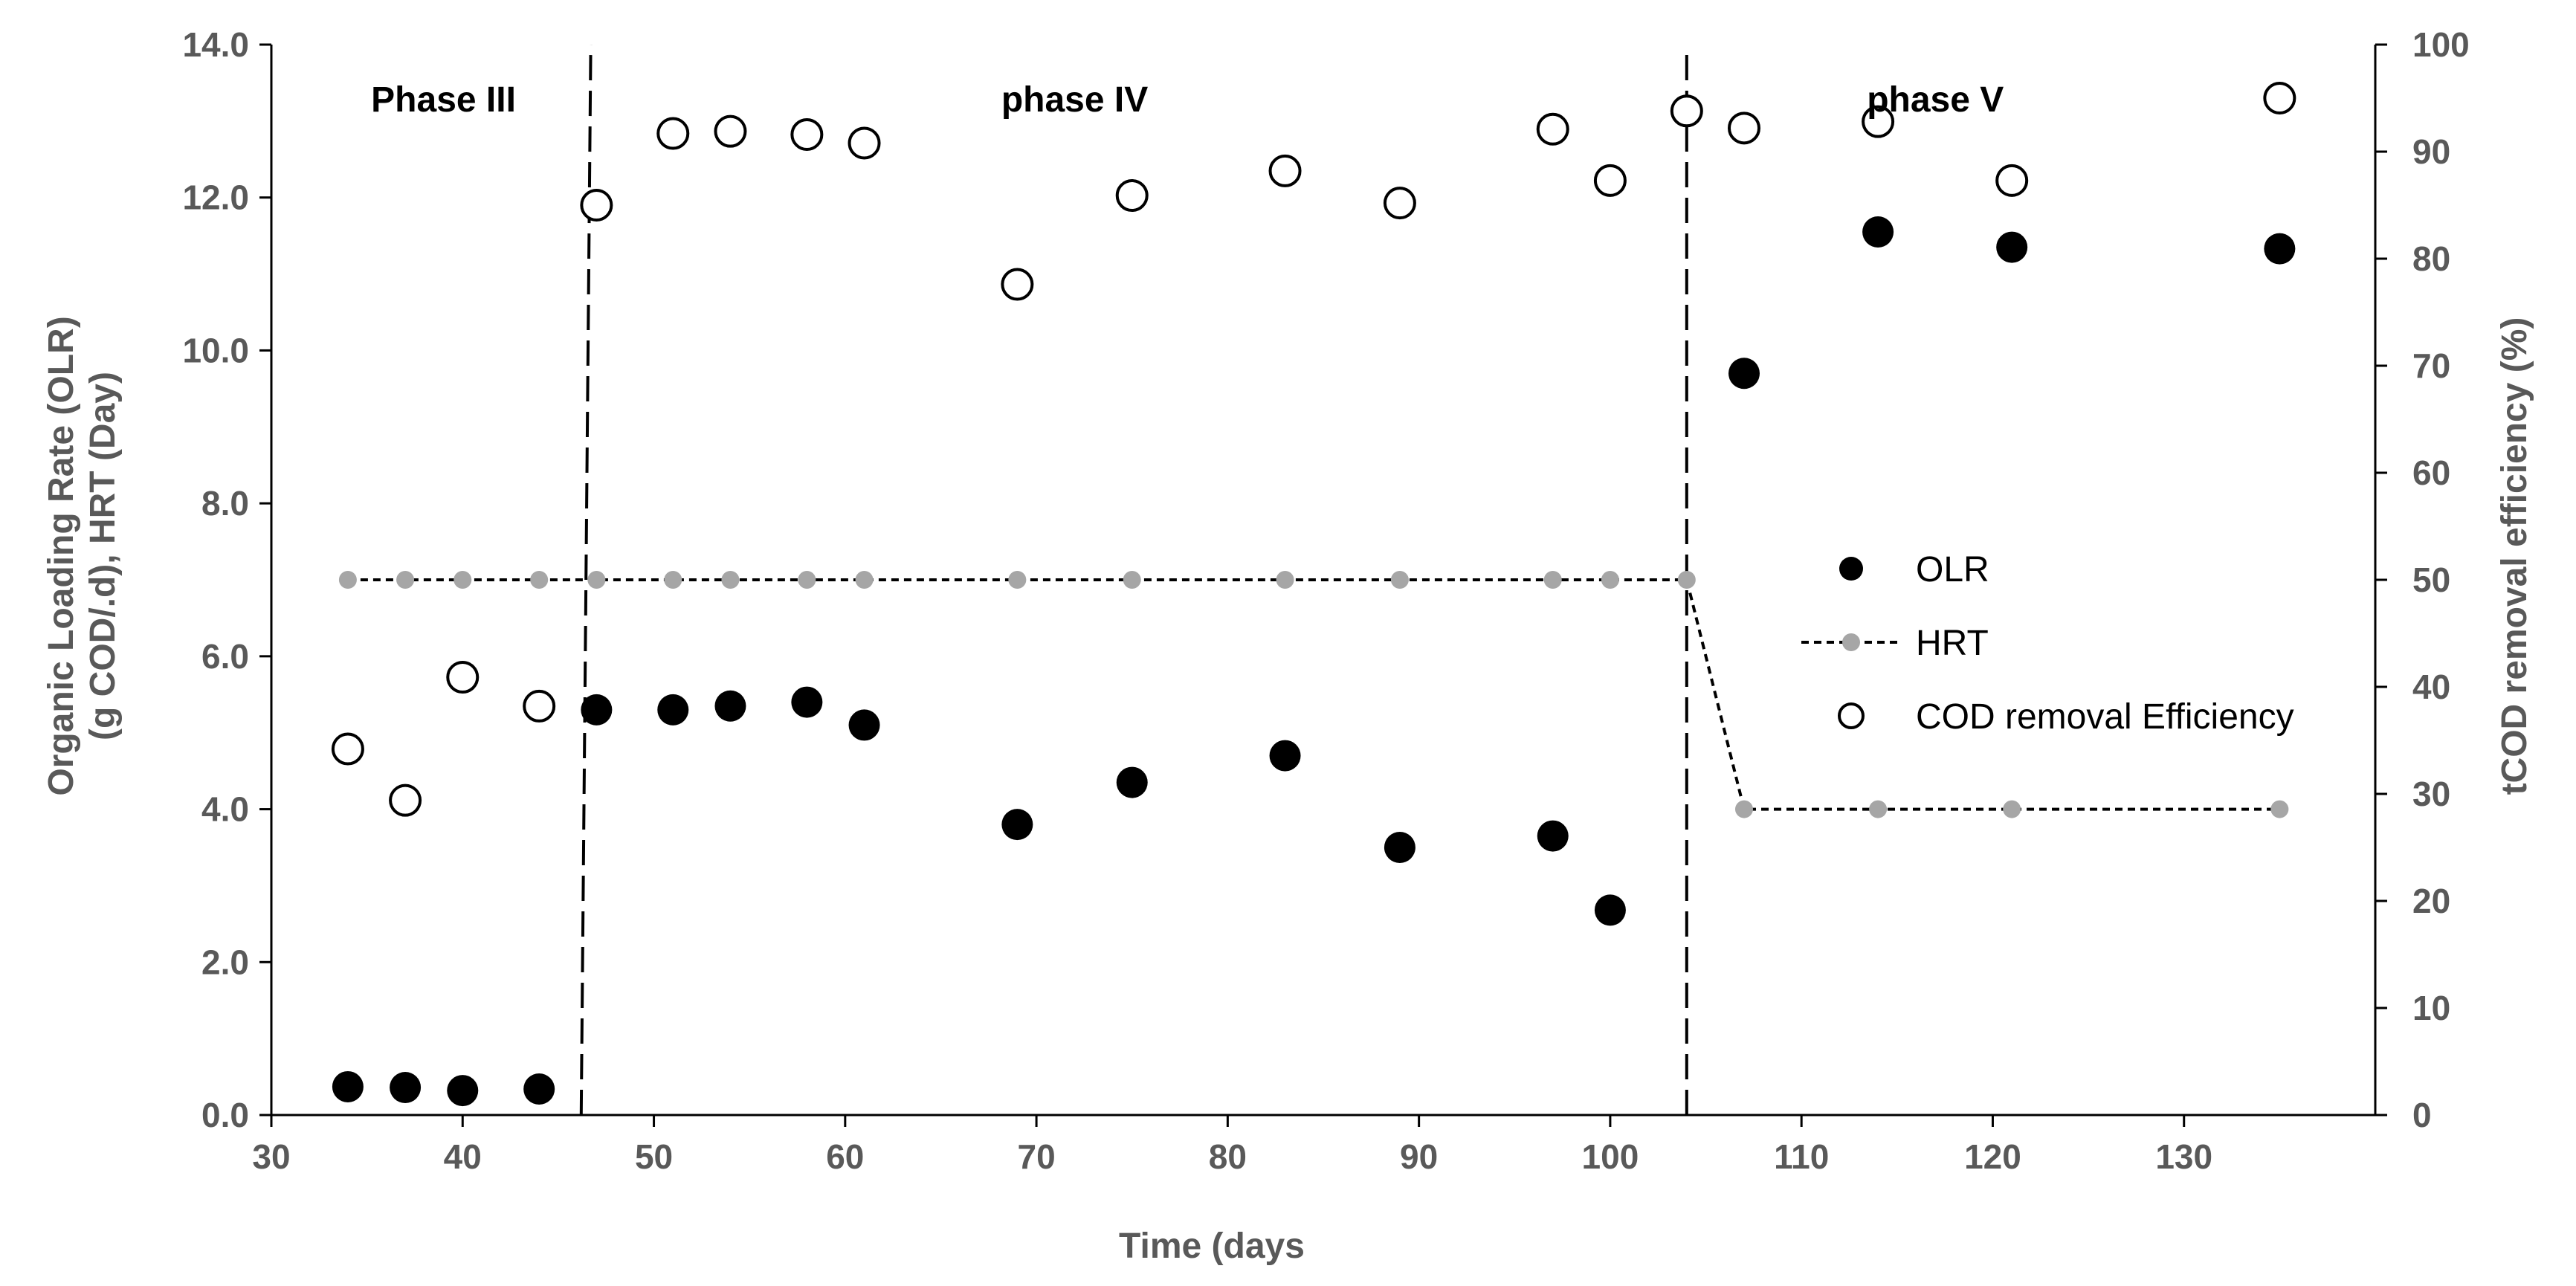 The height and width of the screenshot is (1286, 2576). What do you see at coordinates (2431, 472) in the screenshot?
I see `y-right-tick-label: 60` at bounding box center [2431, 472].